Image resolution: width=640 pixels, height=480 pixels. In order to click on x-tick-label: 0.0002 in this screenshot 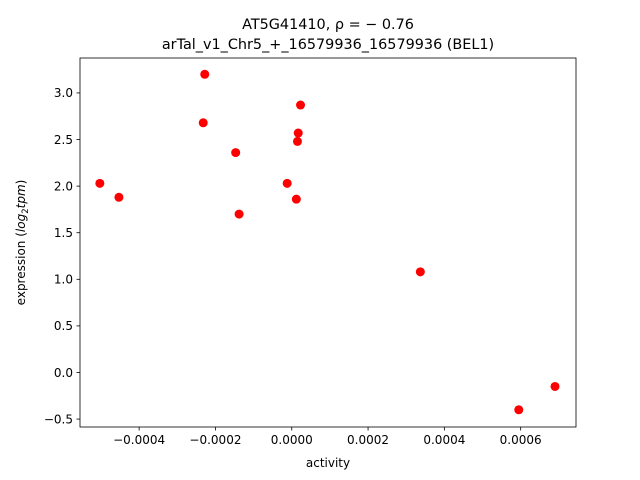, I will do `click(368, 440)`.